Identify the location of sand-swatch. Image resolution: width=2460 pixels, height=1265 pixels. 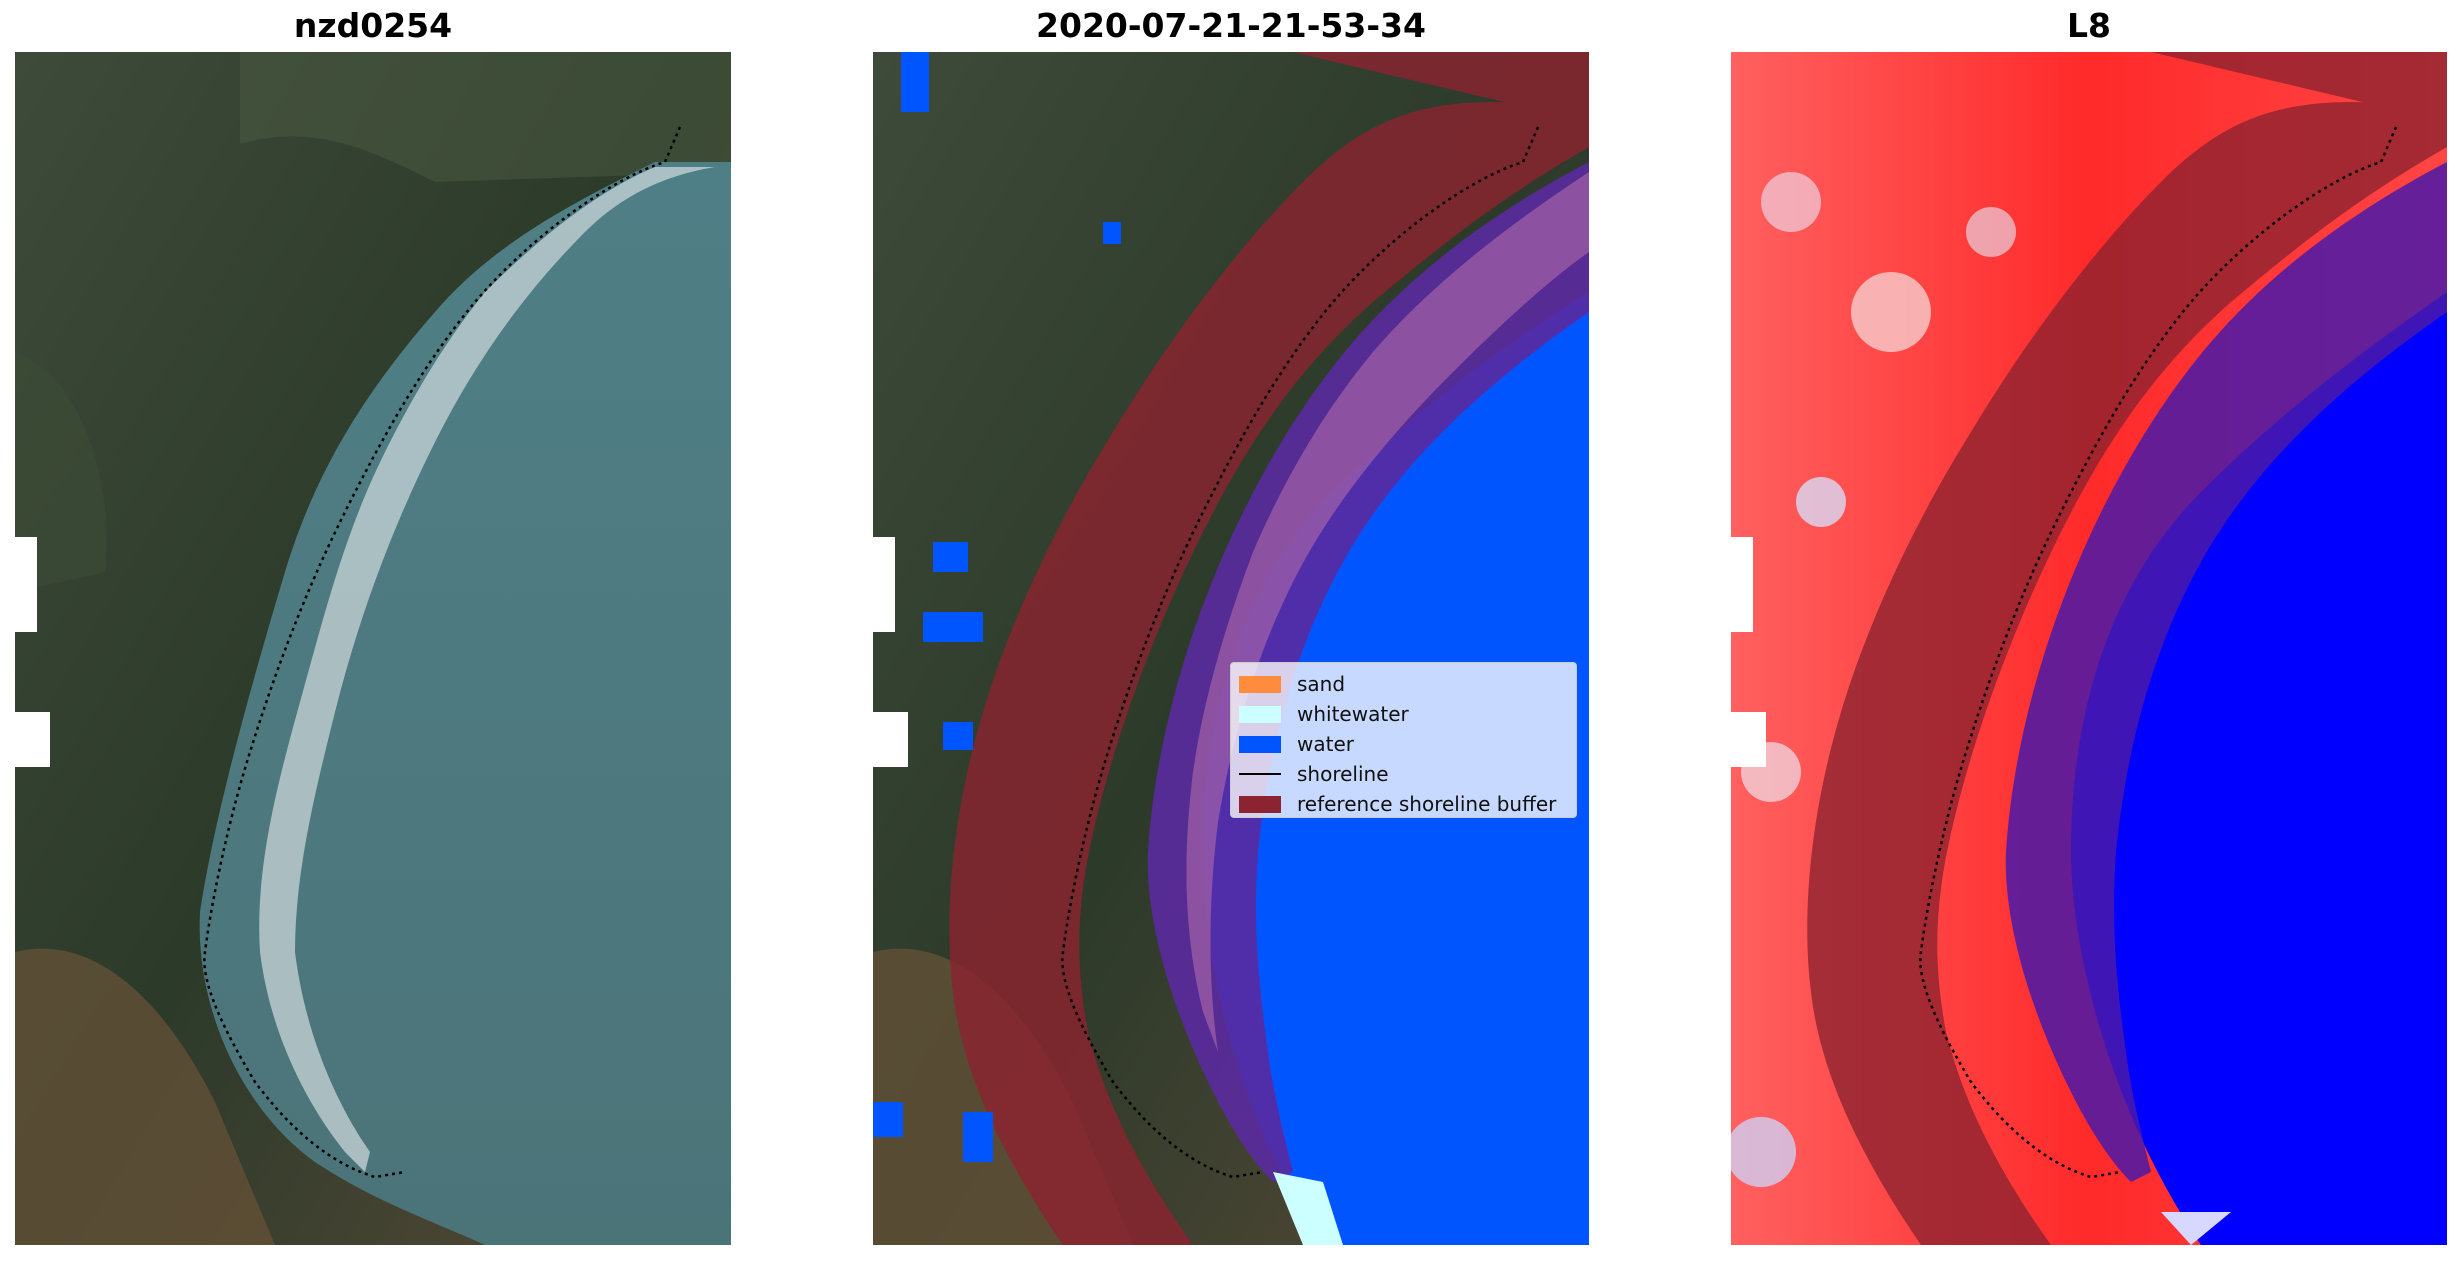
(1260, 684).